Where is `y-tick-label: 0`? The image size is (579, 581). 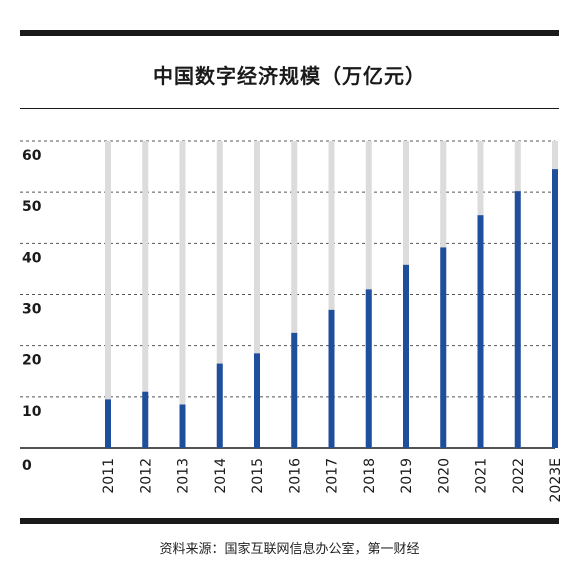 y-tick-label: 0 is located at coordinates (27, 466).